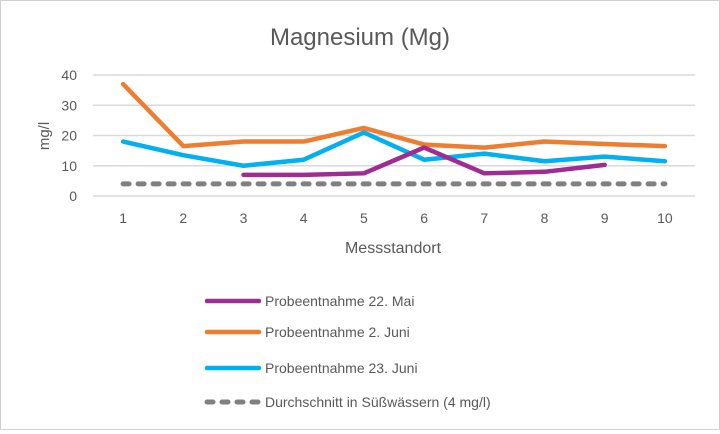 The width and height of the screenshot is (720, 434). What do you see at coordinates (123, 218) in the screenshot?
I see `x-tick-label: 1` at bounding box center [123, 218].